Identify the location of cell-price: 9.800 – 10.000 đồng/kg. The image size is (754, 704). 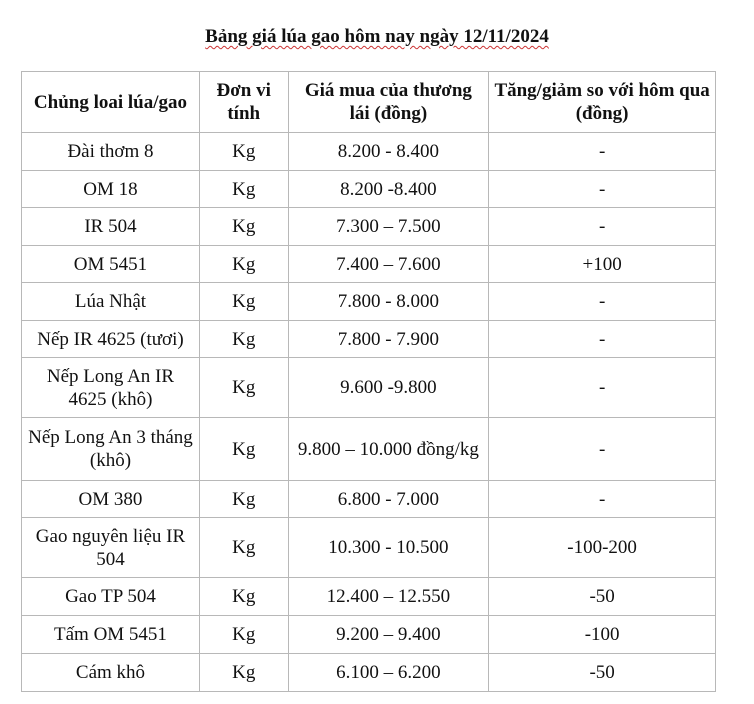
(388, 449).